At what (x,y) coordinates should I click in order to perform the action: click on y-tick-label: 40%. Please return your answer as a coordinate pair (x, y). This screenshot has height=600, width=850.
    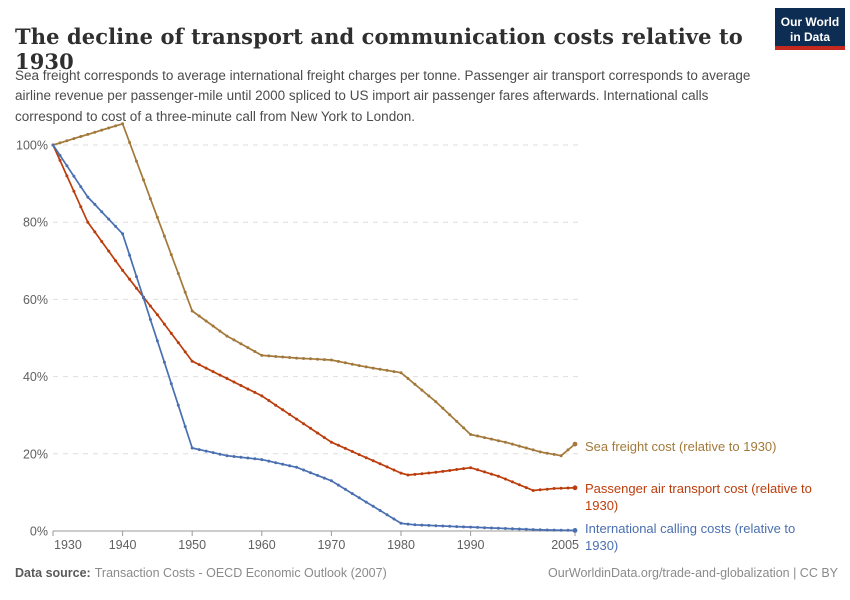
    Looking at the image, I should click on (35, 377).